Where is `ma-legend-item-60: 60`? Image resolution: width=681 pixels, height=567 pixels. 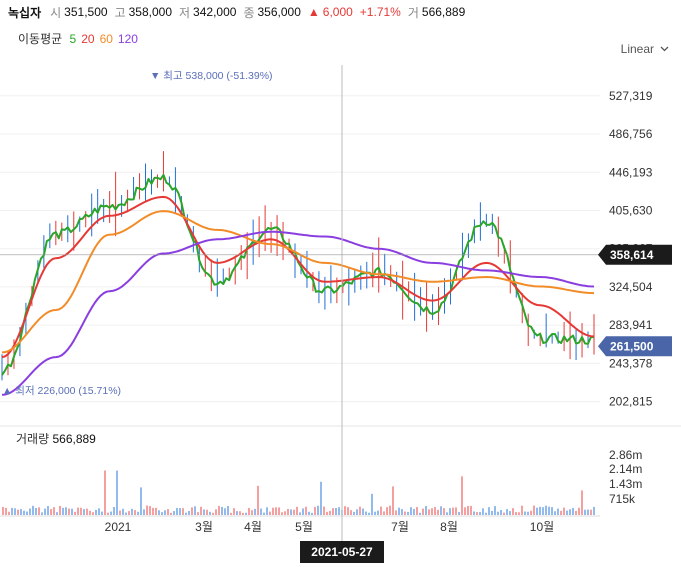
ma-legend-item-60: 60 is located at coordinates (106, 39).